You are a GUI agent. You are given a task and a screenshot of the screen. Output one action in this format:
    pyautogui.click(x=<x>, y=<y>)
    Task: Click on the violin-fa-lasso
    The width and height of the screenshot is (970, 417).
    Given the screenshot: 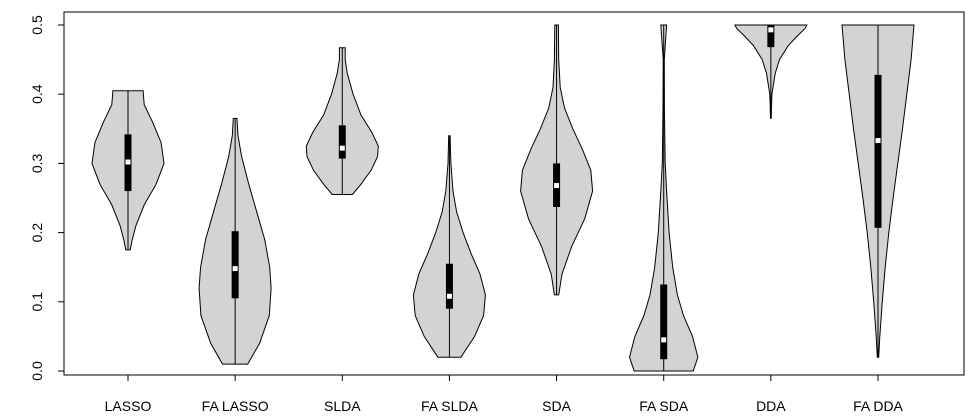 What is the action you would take?
    pyautogui.click(x=235, y=241)
    